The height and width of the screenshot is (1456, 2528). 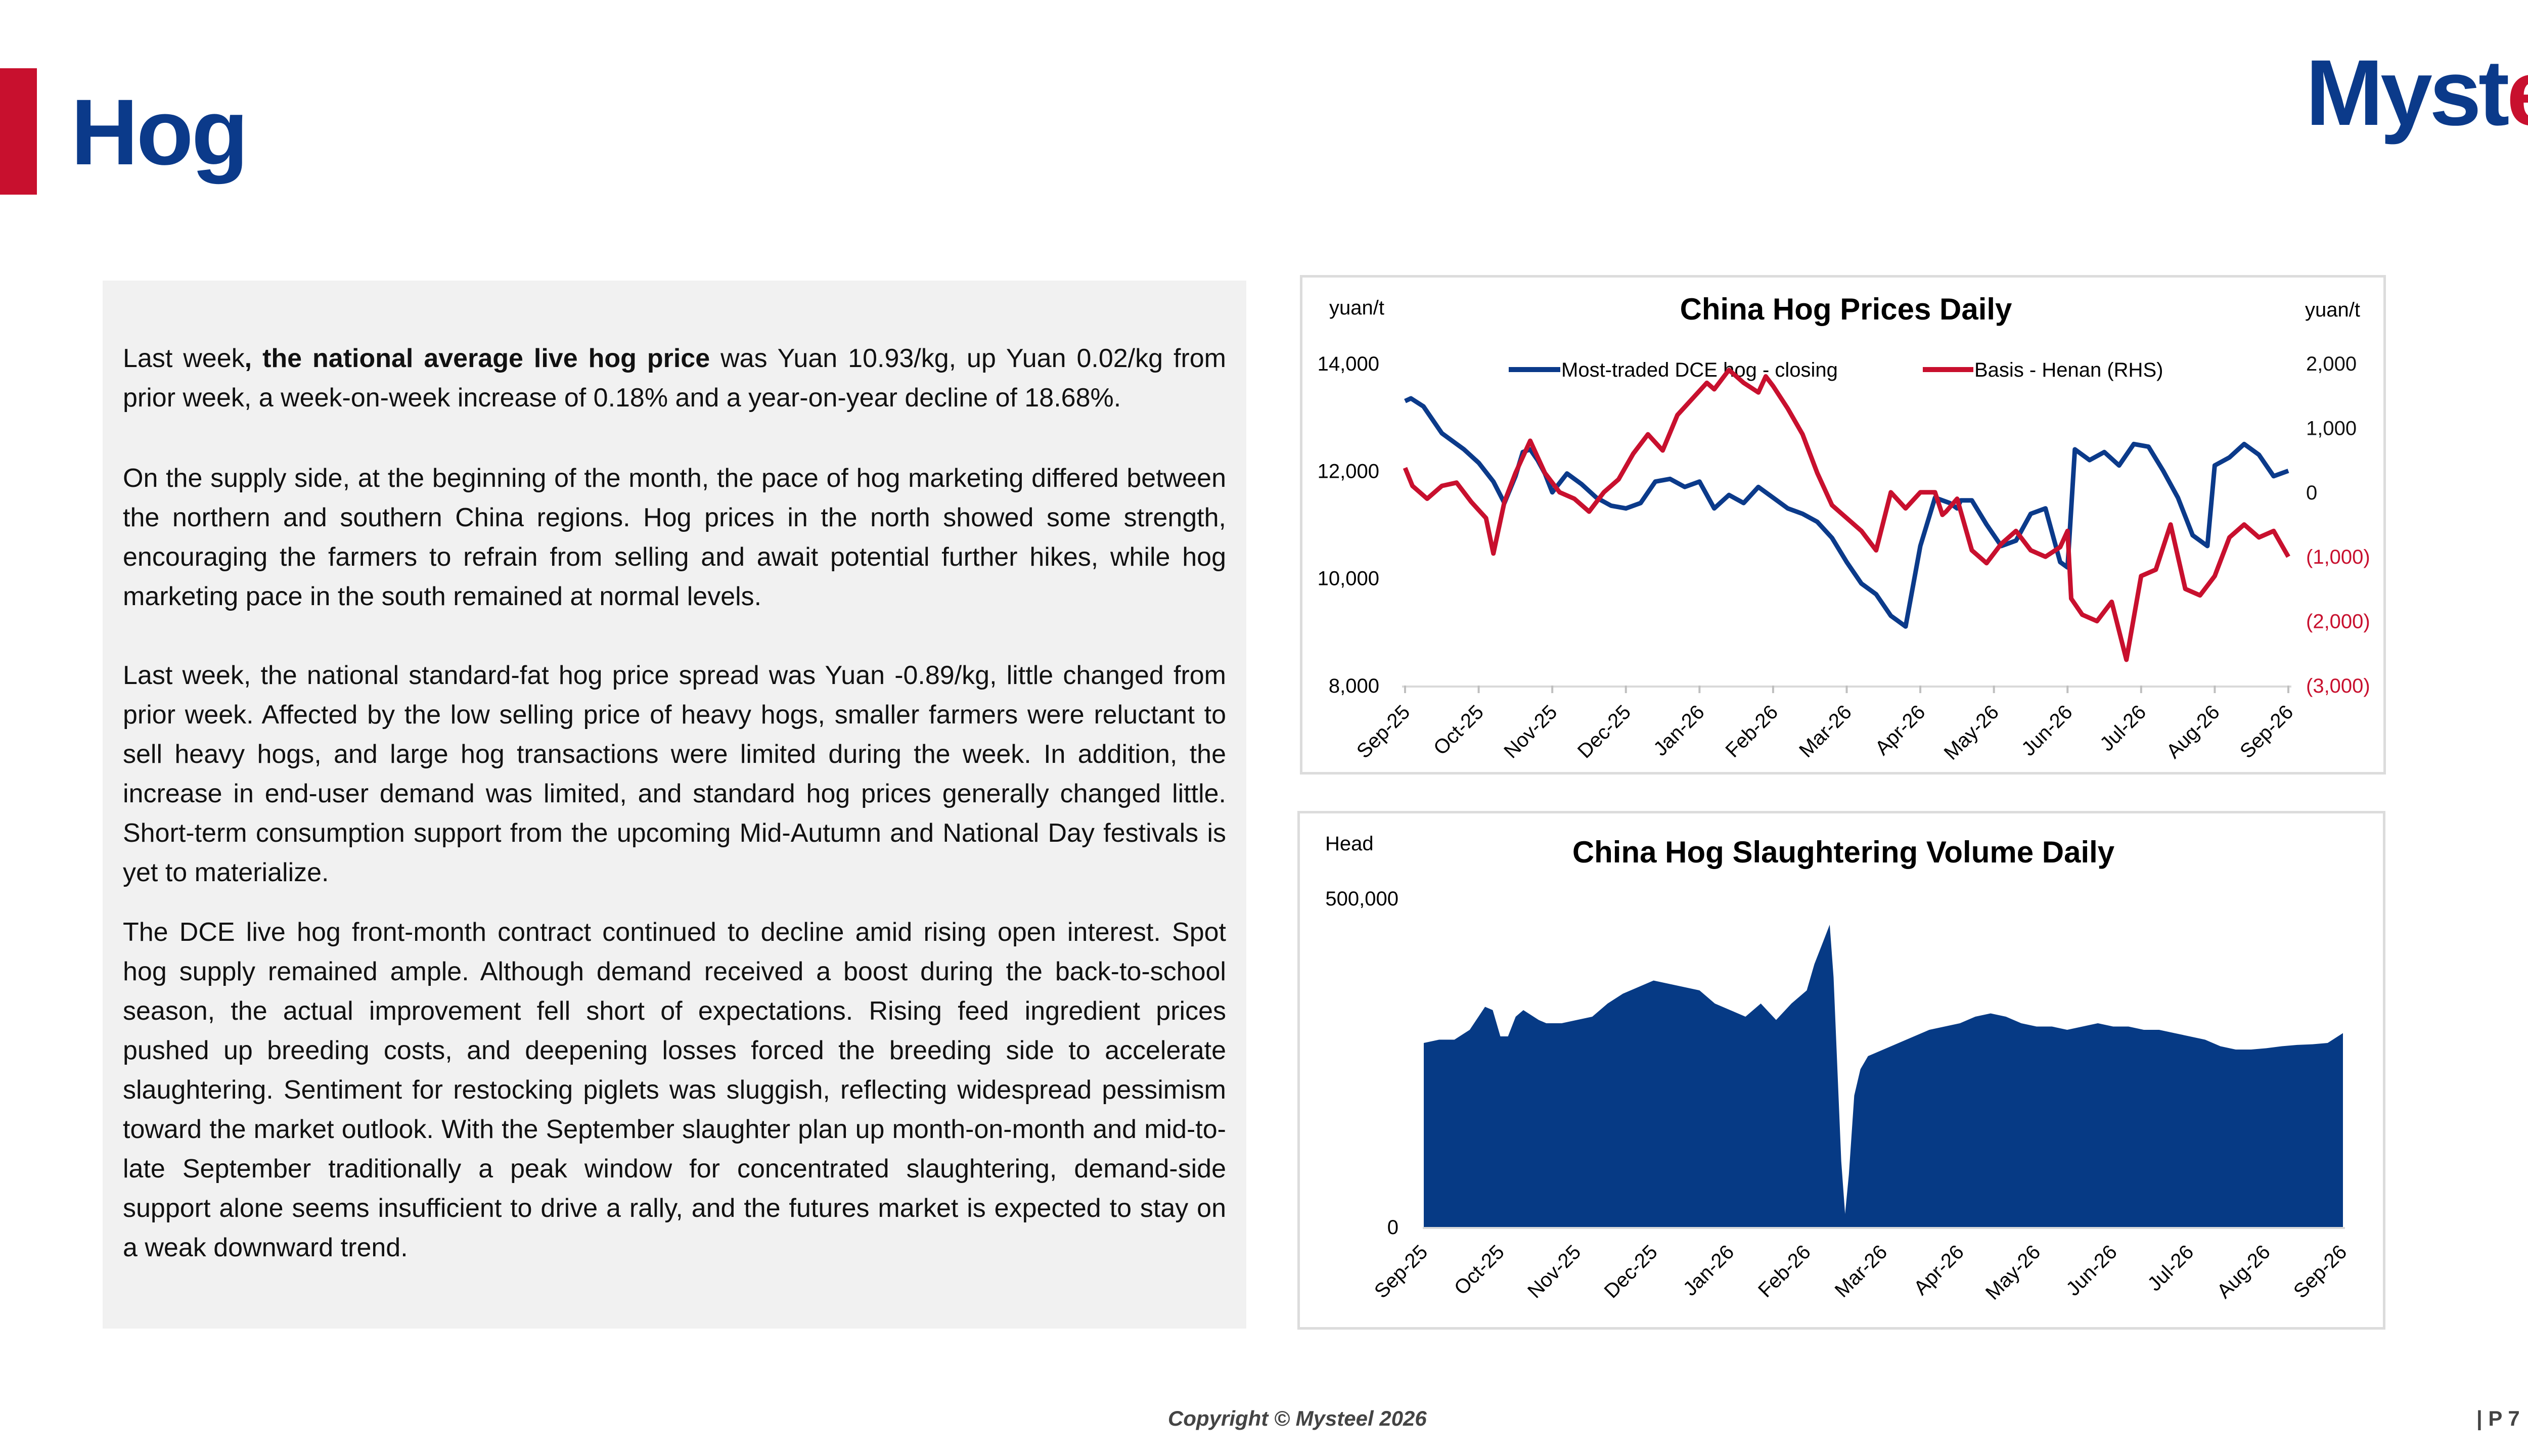 I want to click on y-axis-label-right: yuan/t, so click(x=2333, y=310).